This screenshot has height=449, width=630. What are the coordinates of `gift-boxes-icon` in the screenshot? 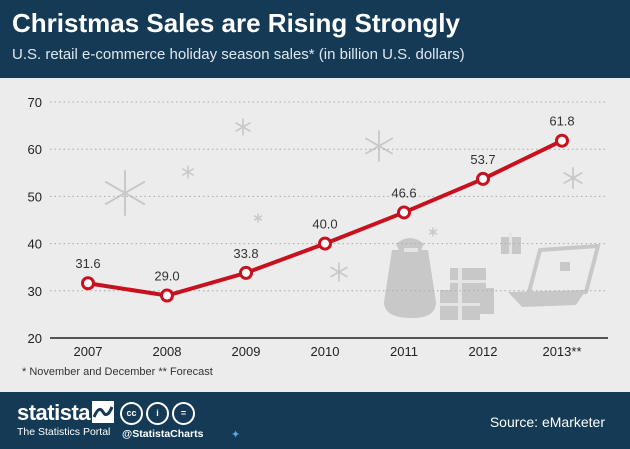 It's located at (467, 294).